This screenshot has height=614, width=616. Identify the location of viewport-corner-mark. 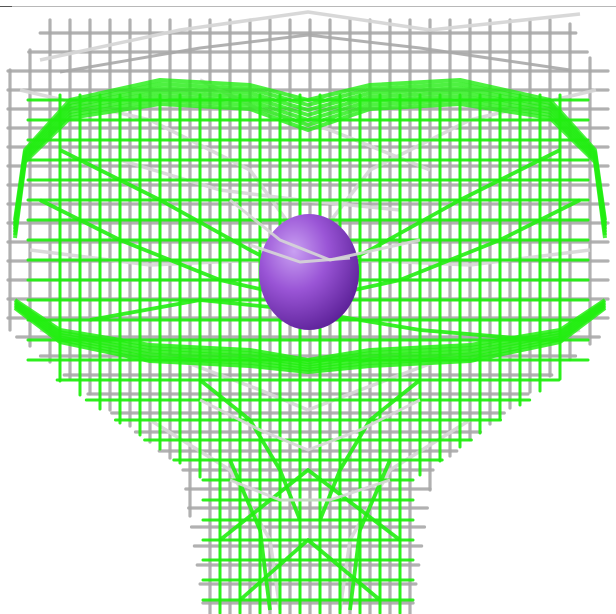
(6, 6).